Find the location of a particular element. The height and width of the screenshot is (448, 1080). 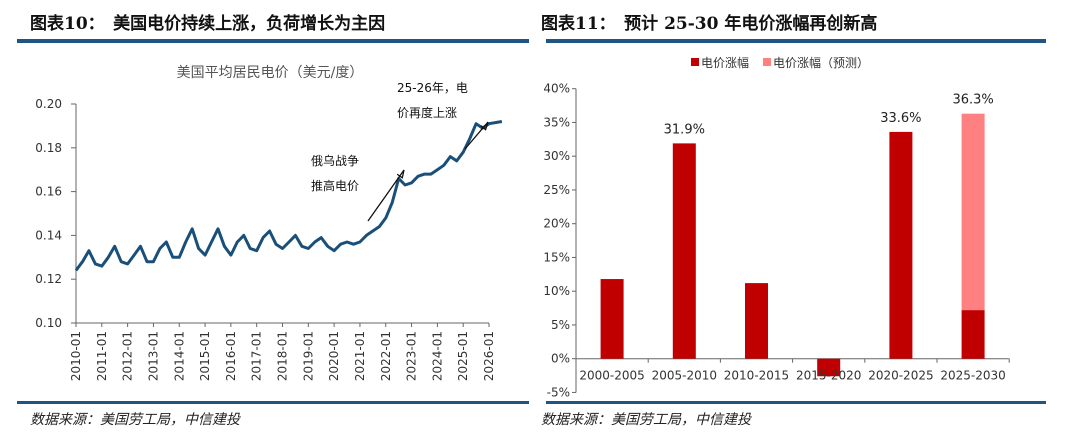

x-tick-label: 2016-01 is located at coordinates (231, 356).